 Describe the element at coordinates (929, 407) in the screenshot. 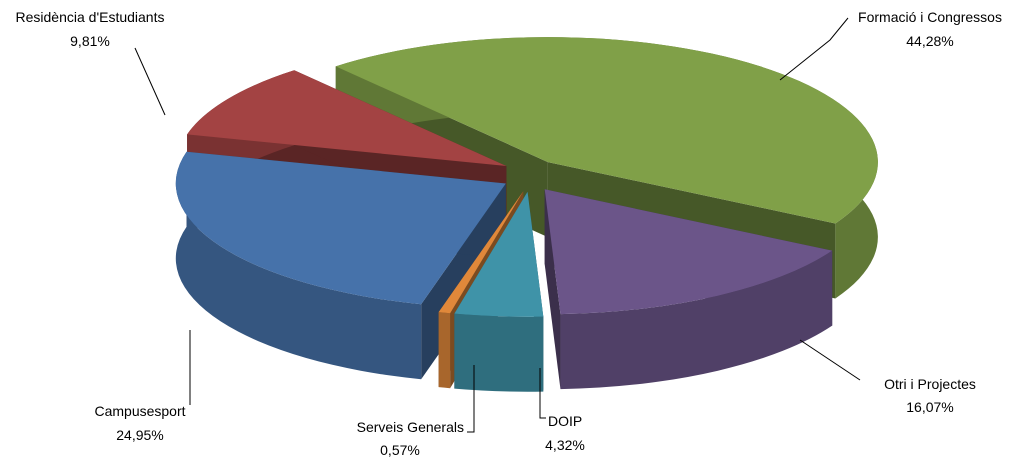

I see `value-label: 16,07%` at that location.